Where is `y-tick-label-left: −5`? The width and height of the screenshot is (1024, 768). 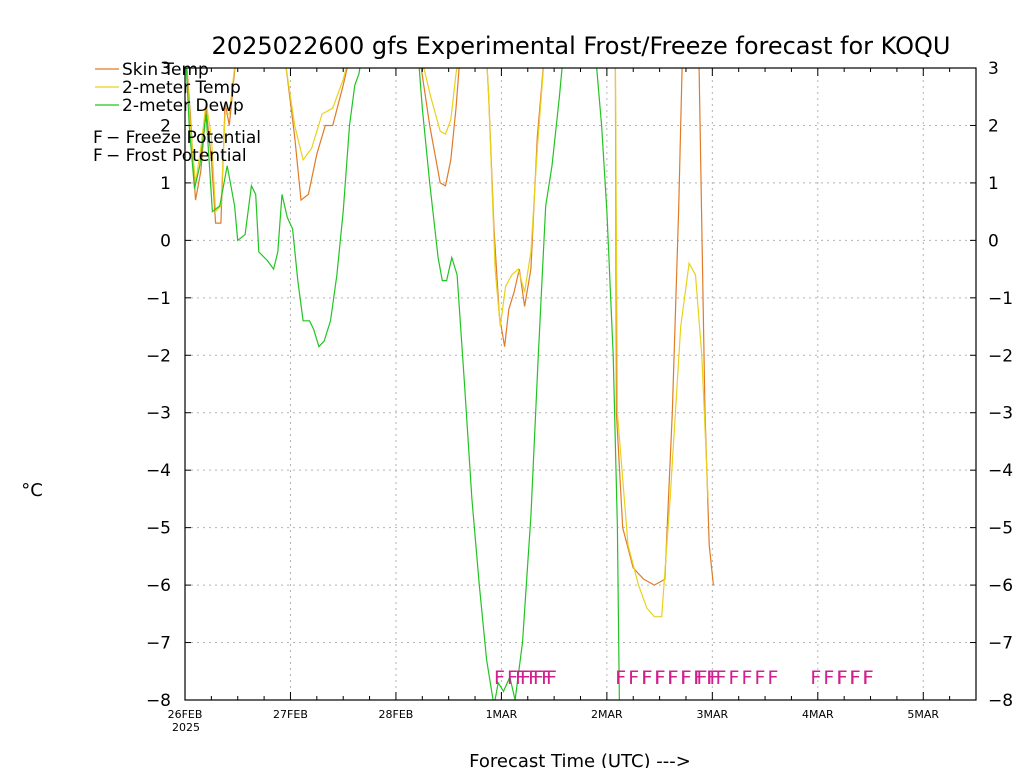 y-tick-label-left: −5 is located at coordinates (158, 529).